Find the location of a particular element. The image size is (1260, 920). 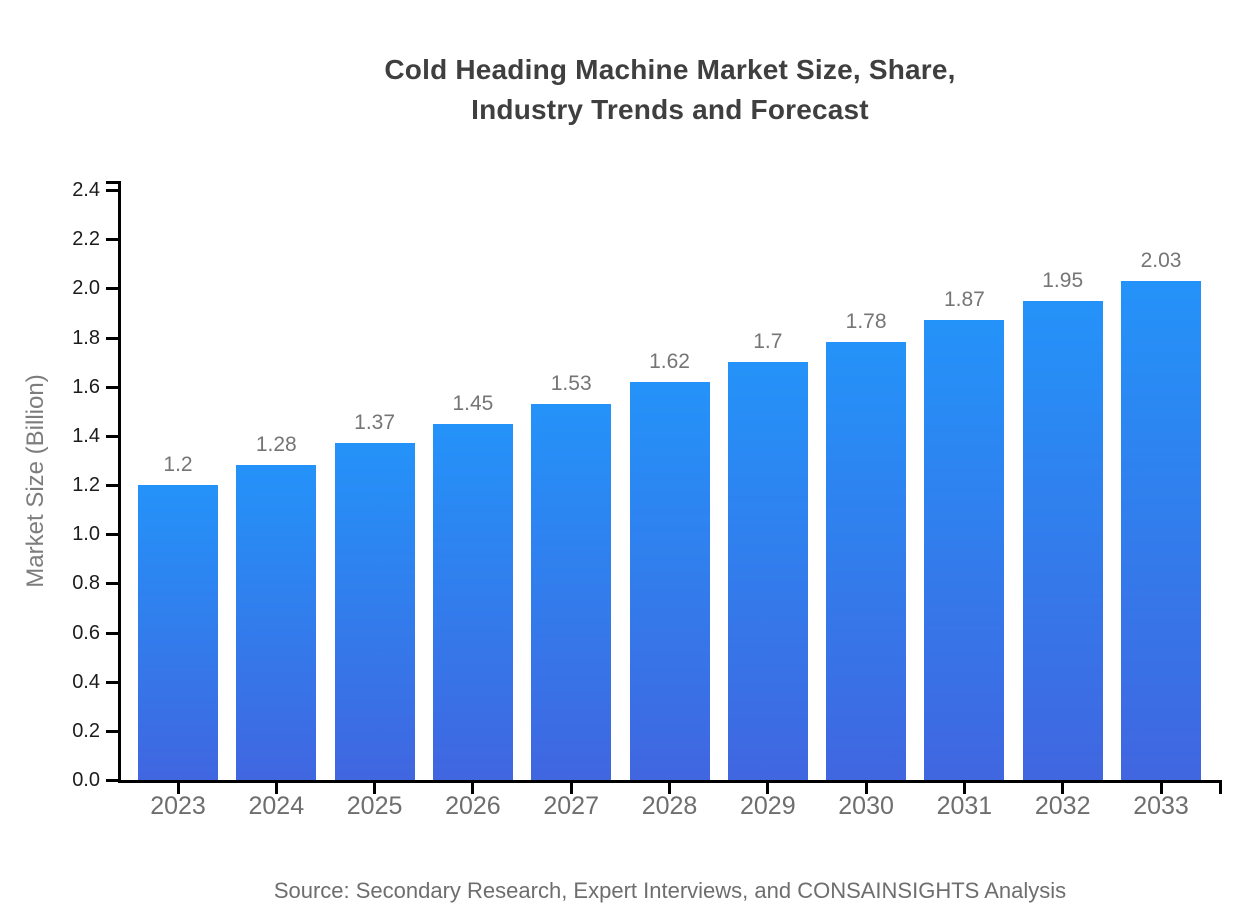

y-tick-label: 0.0 is located at coordinates (86, 780).